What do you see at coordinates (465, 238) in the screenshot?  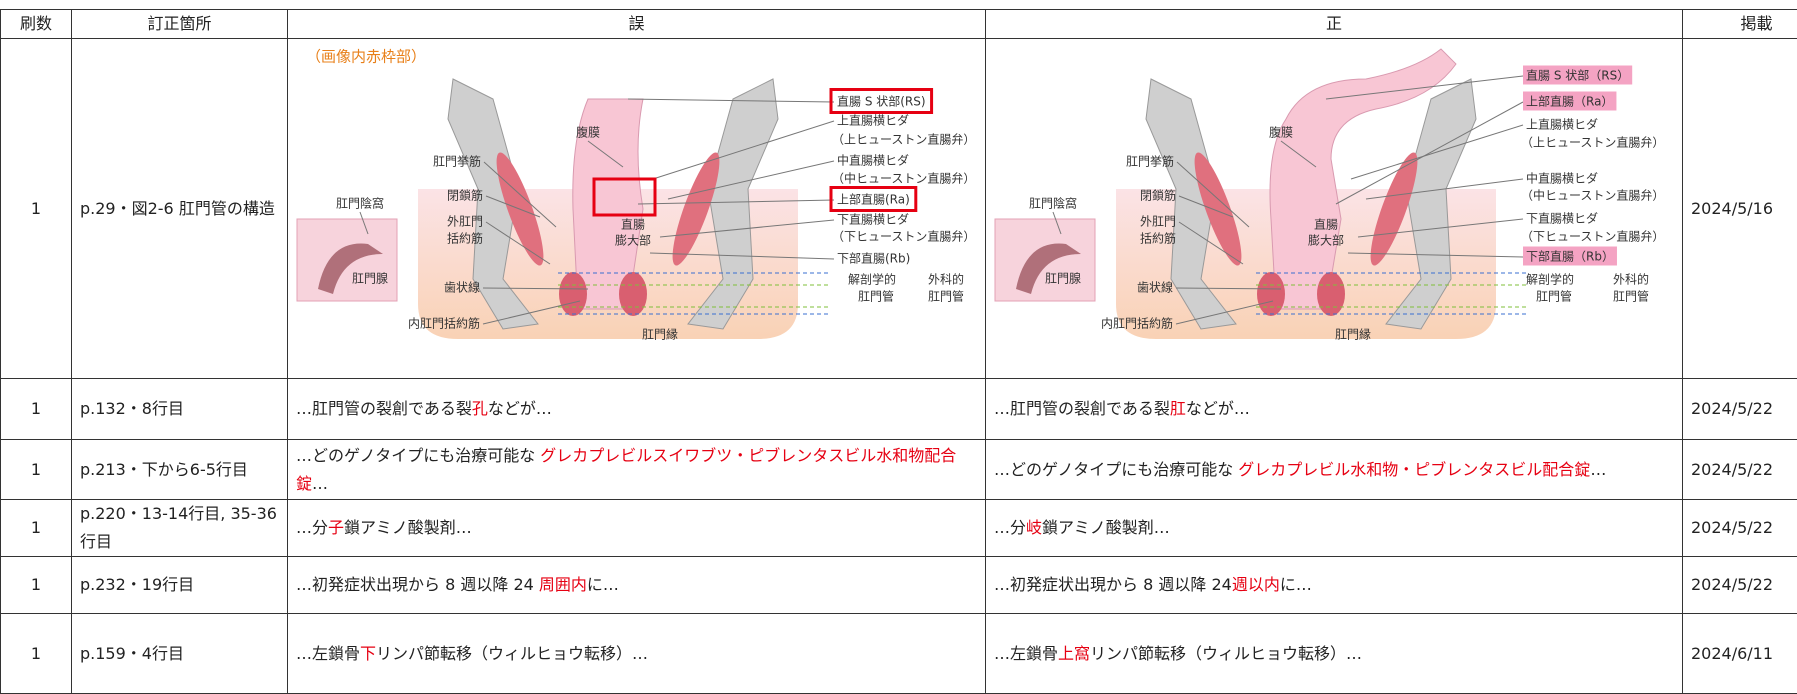 I see `figure-label: 括約筋` at bounding box center [465, 238].